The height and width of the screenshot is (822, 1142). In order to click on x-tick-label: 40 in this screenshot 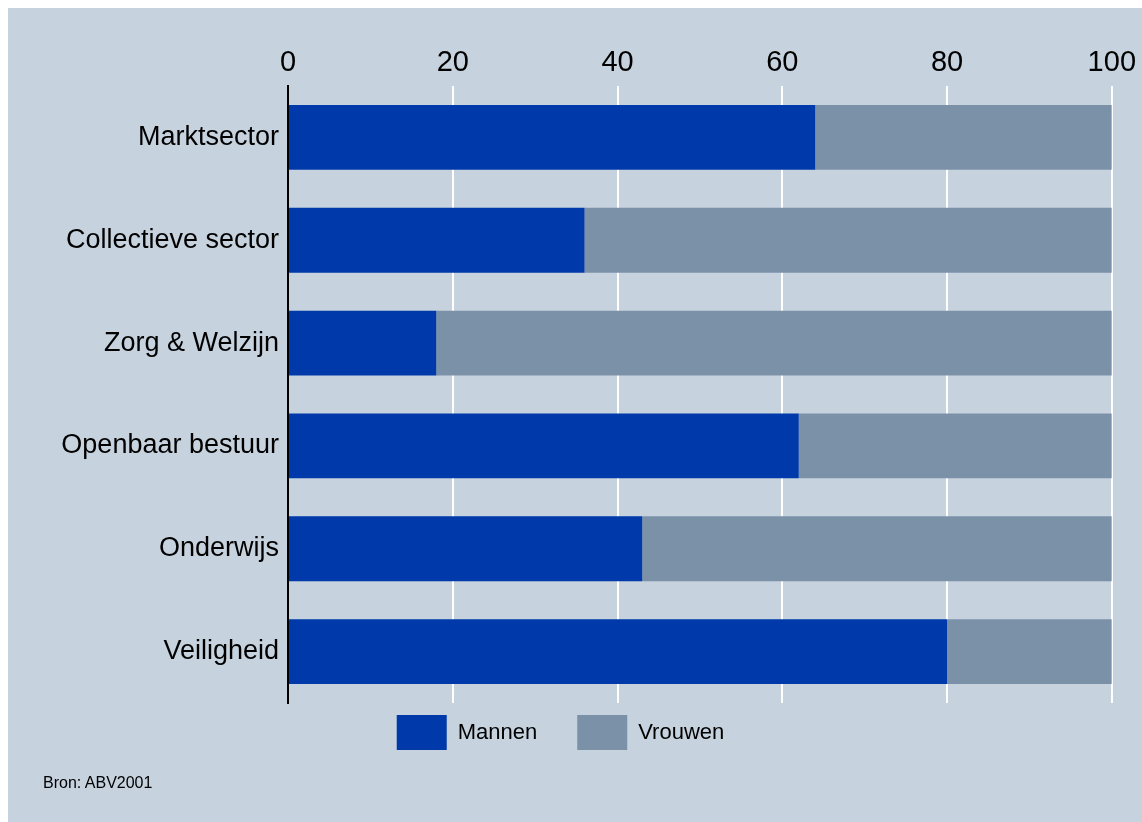, I will do `click(617, 60)`.